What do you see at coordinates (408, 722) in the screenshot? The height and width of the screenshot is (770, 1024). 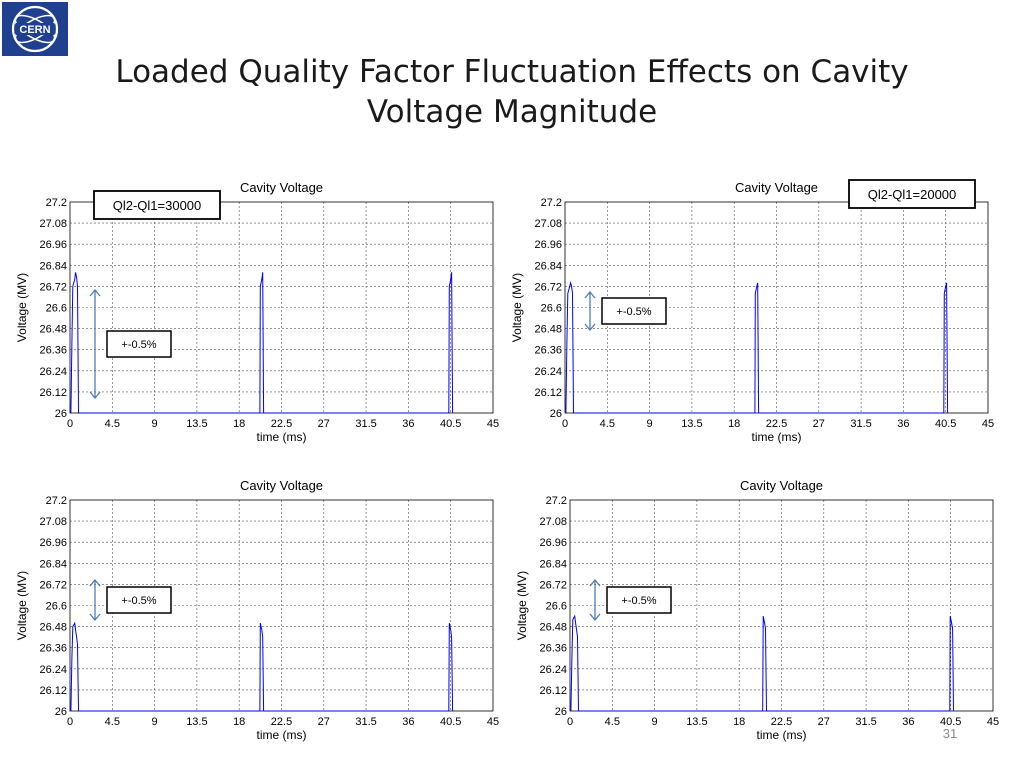 I see `chart-2-x-tick-label: 36` at bounding box center [408, 722].